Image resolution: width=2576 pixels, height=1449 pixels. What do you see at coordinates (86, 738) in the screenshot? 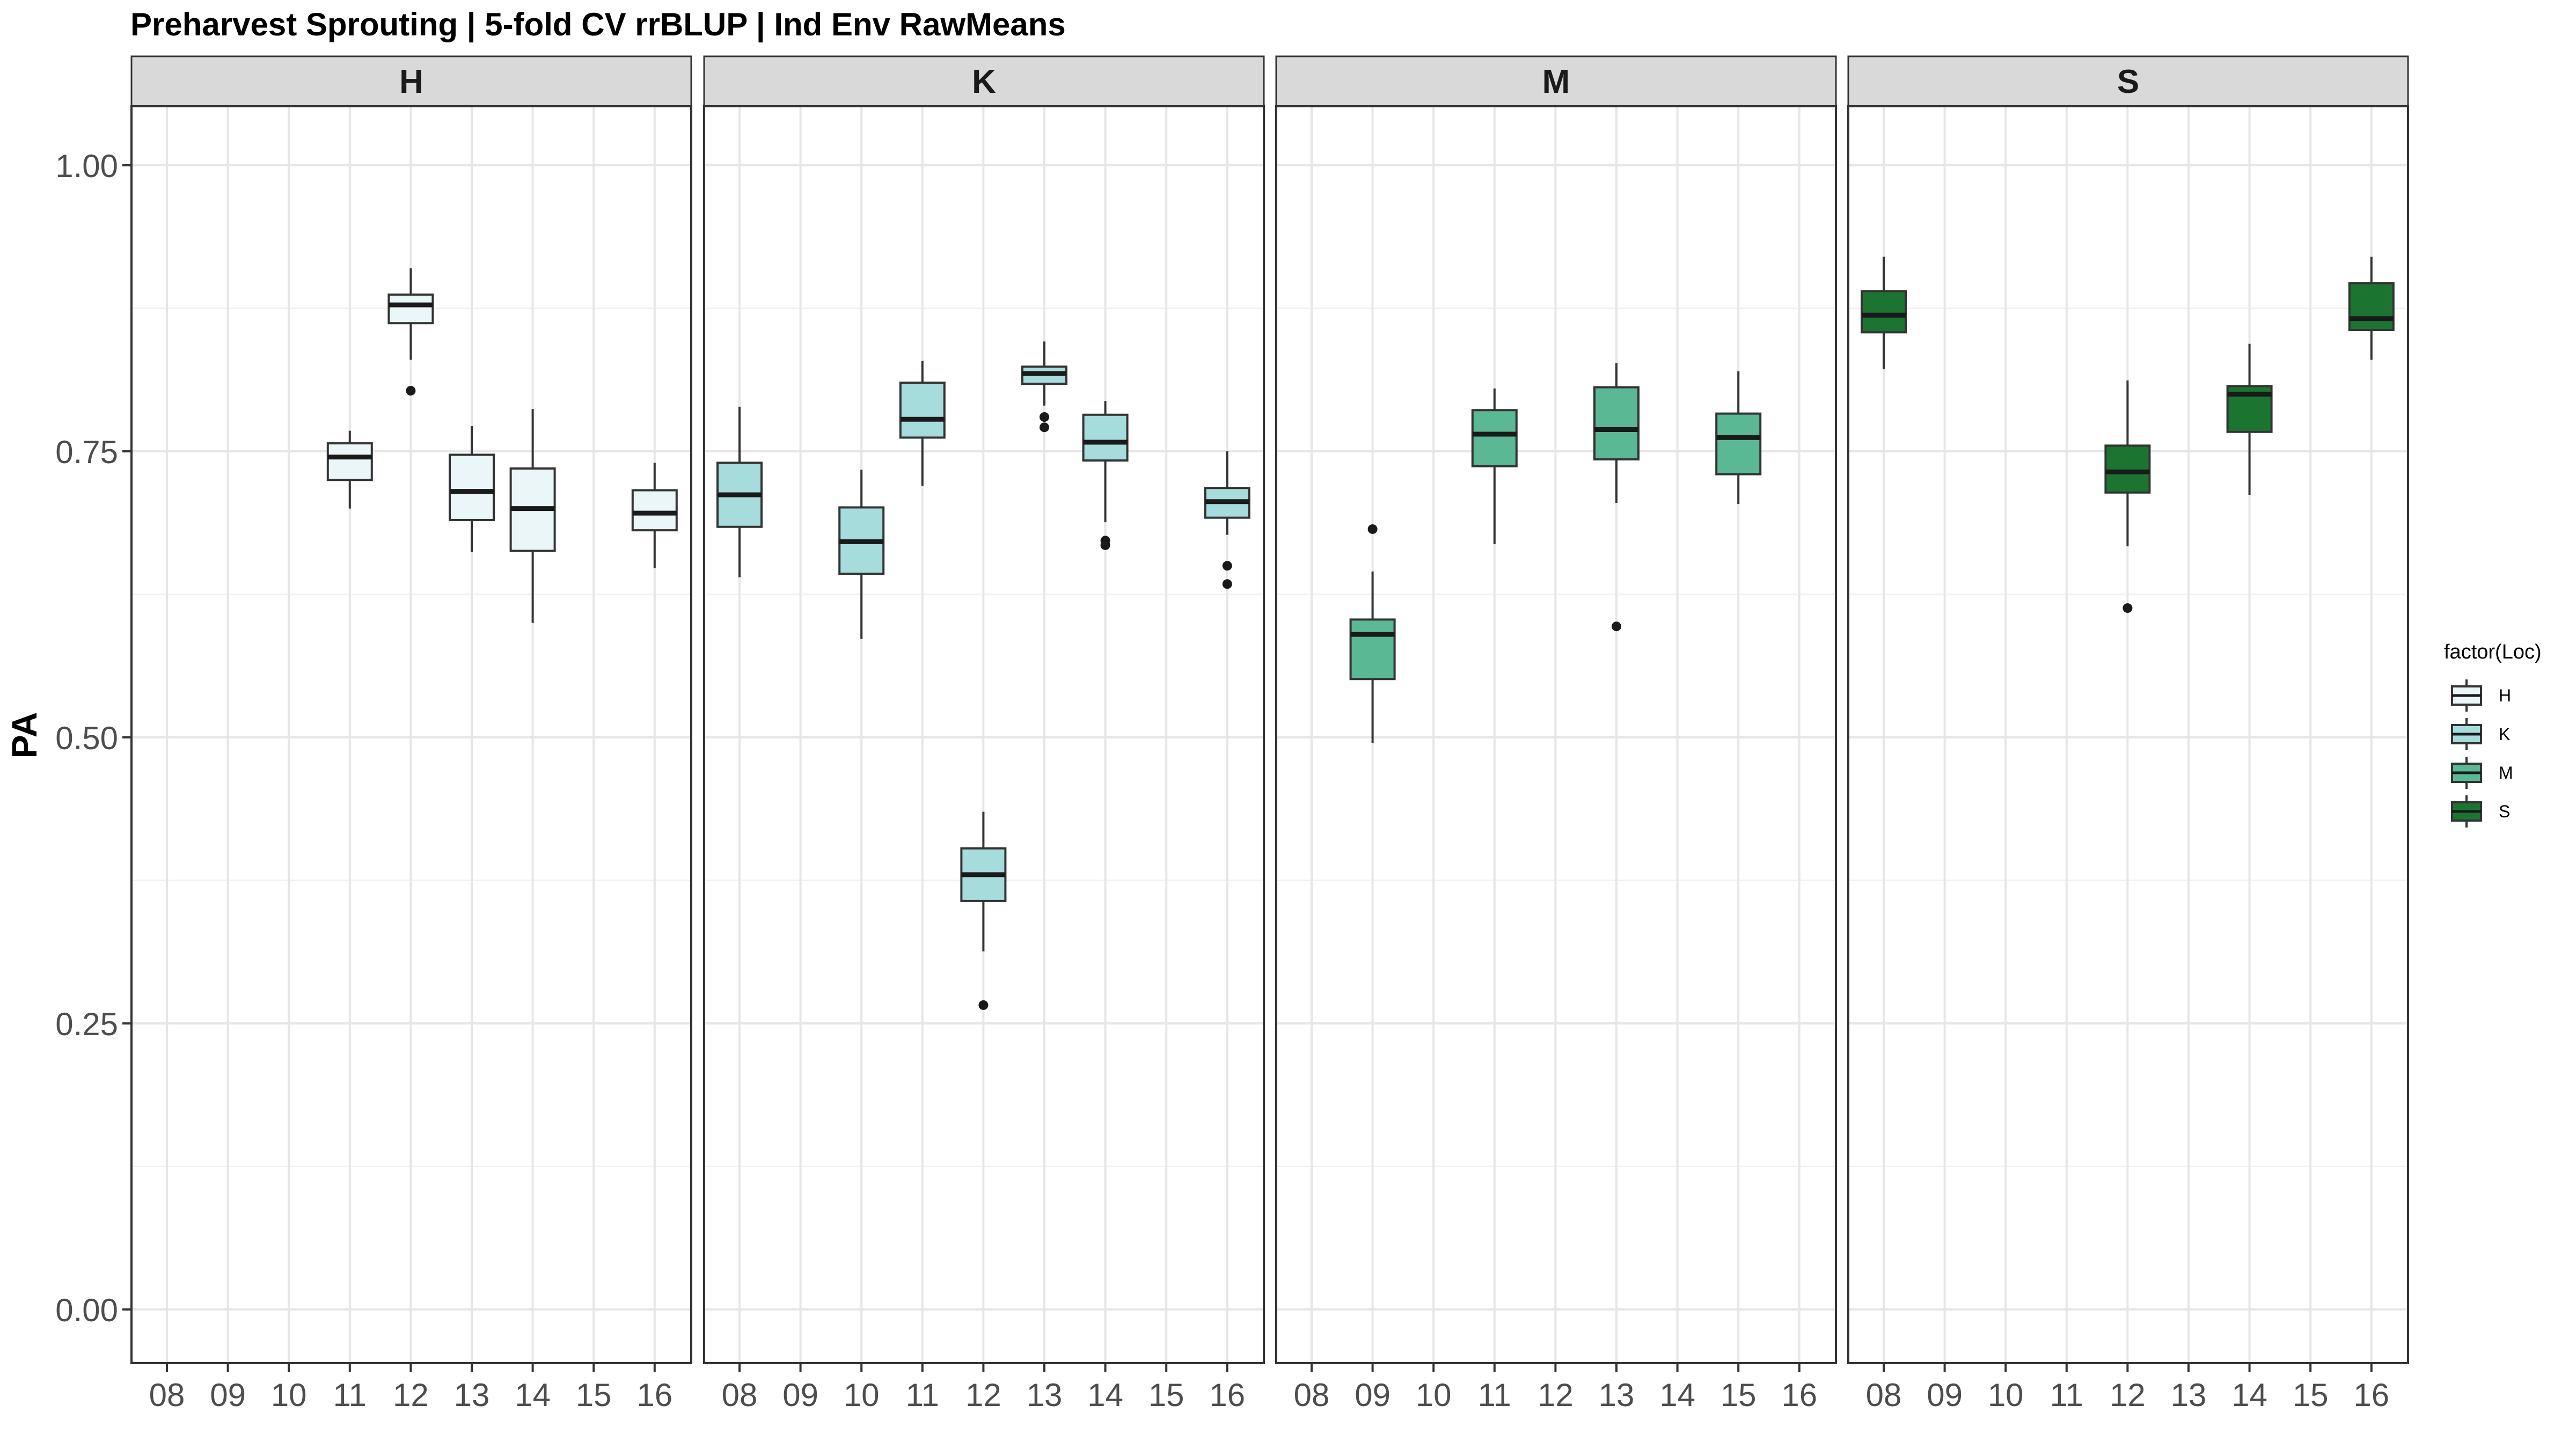
I see `y-tick-label: 0.50` at bounding box center [86, 738].